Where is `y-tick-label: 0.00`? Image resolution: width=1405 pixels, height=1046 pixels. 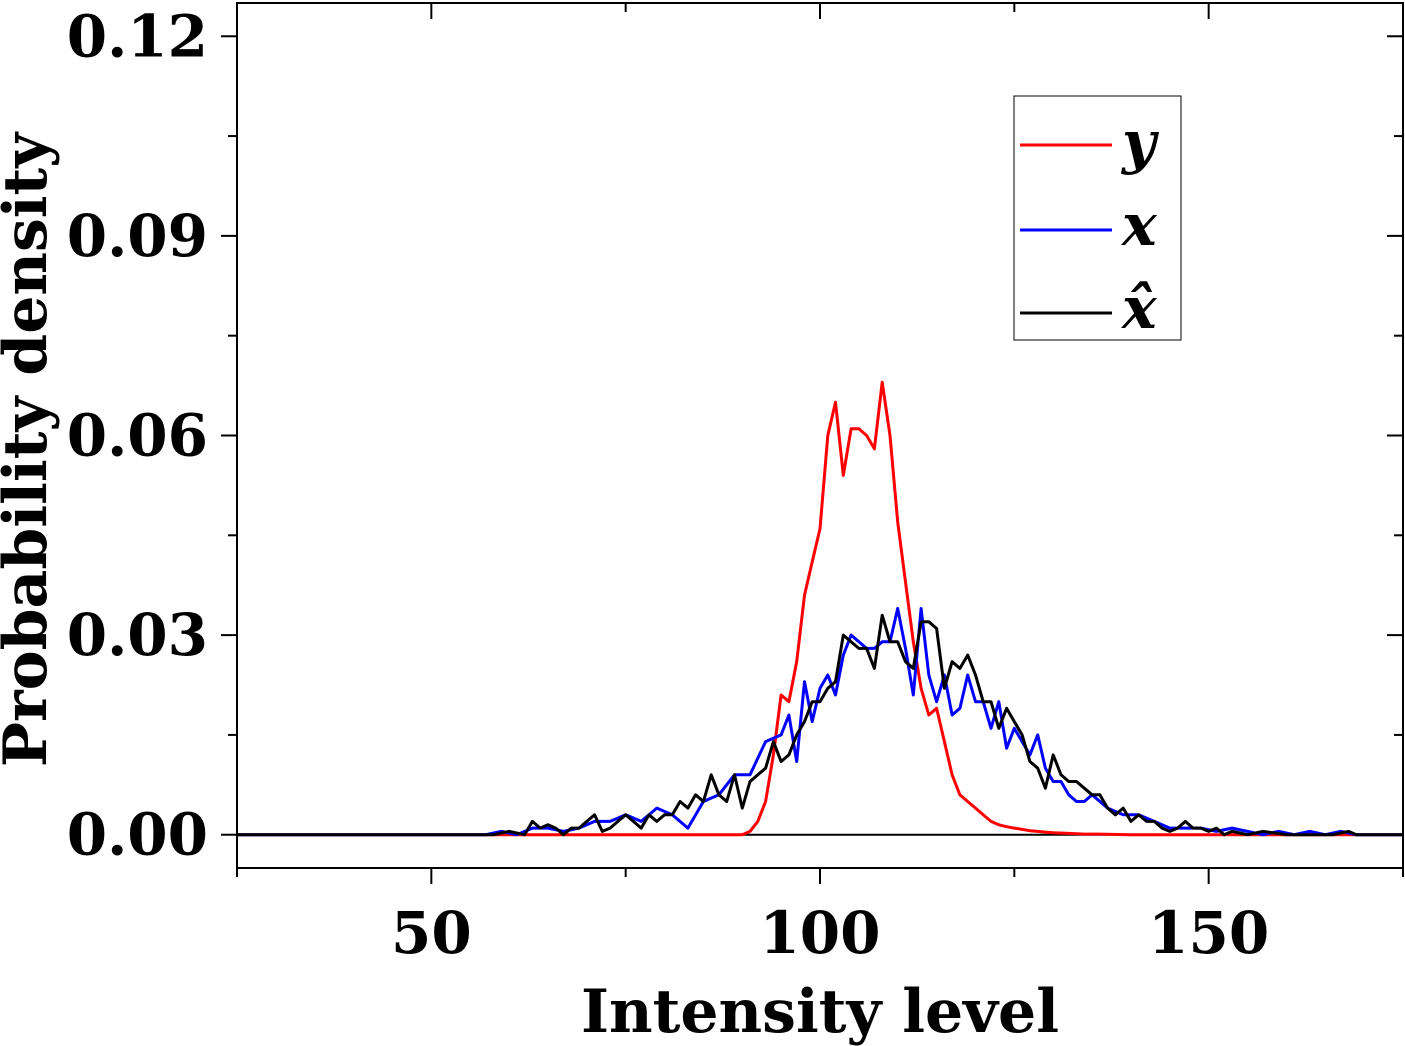 y-tick-label: 0.00 is located at coordinates (137, 835).